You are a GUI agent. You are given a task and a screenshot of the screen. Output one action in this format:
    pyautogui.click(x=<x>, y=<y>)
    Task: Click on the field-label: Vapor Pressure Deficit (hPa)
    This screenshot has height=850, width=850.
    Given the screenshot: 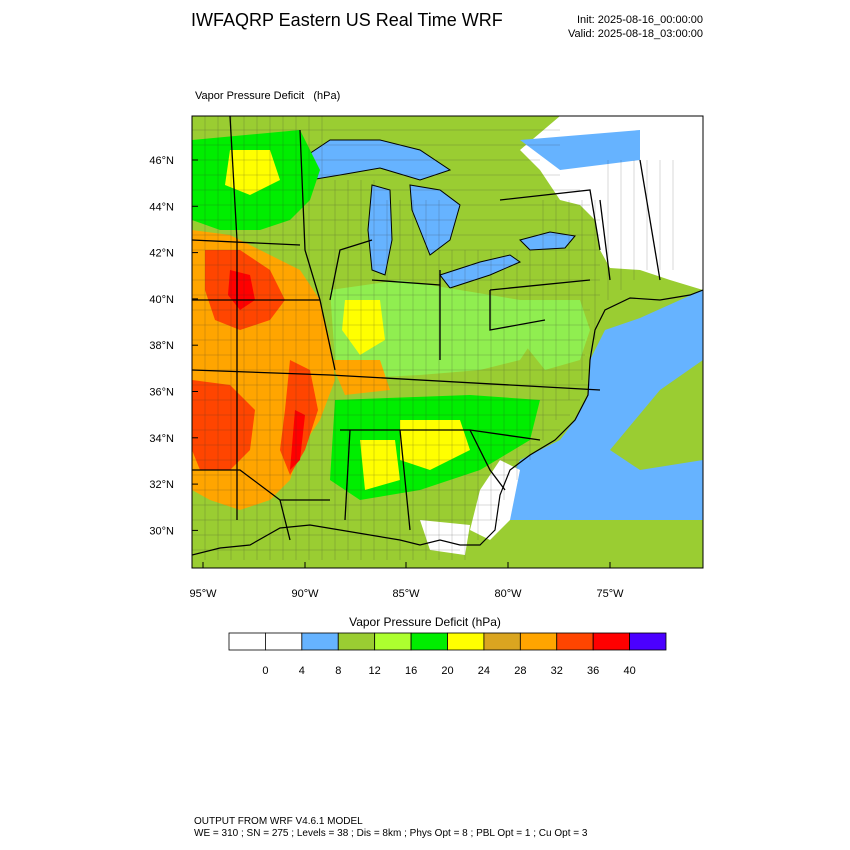 What is the action you would take?
    pyautogui.click(x=268, y=96)
    